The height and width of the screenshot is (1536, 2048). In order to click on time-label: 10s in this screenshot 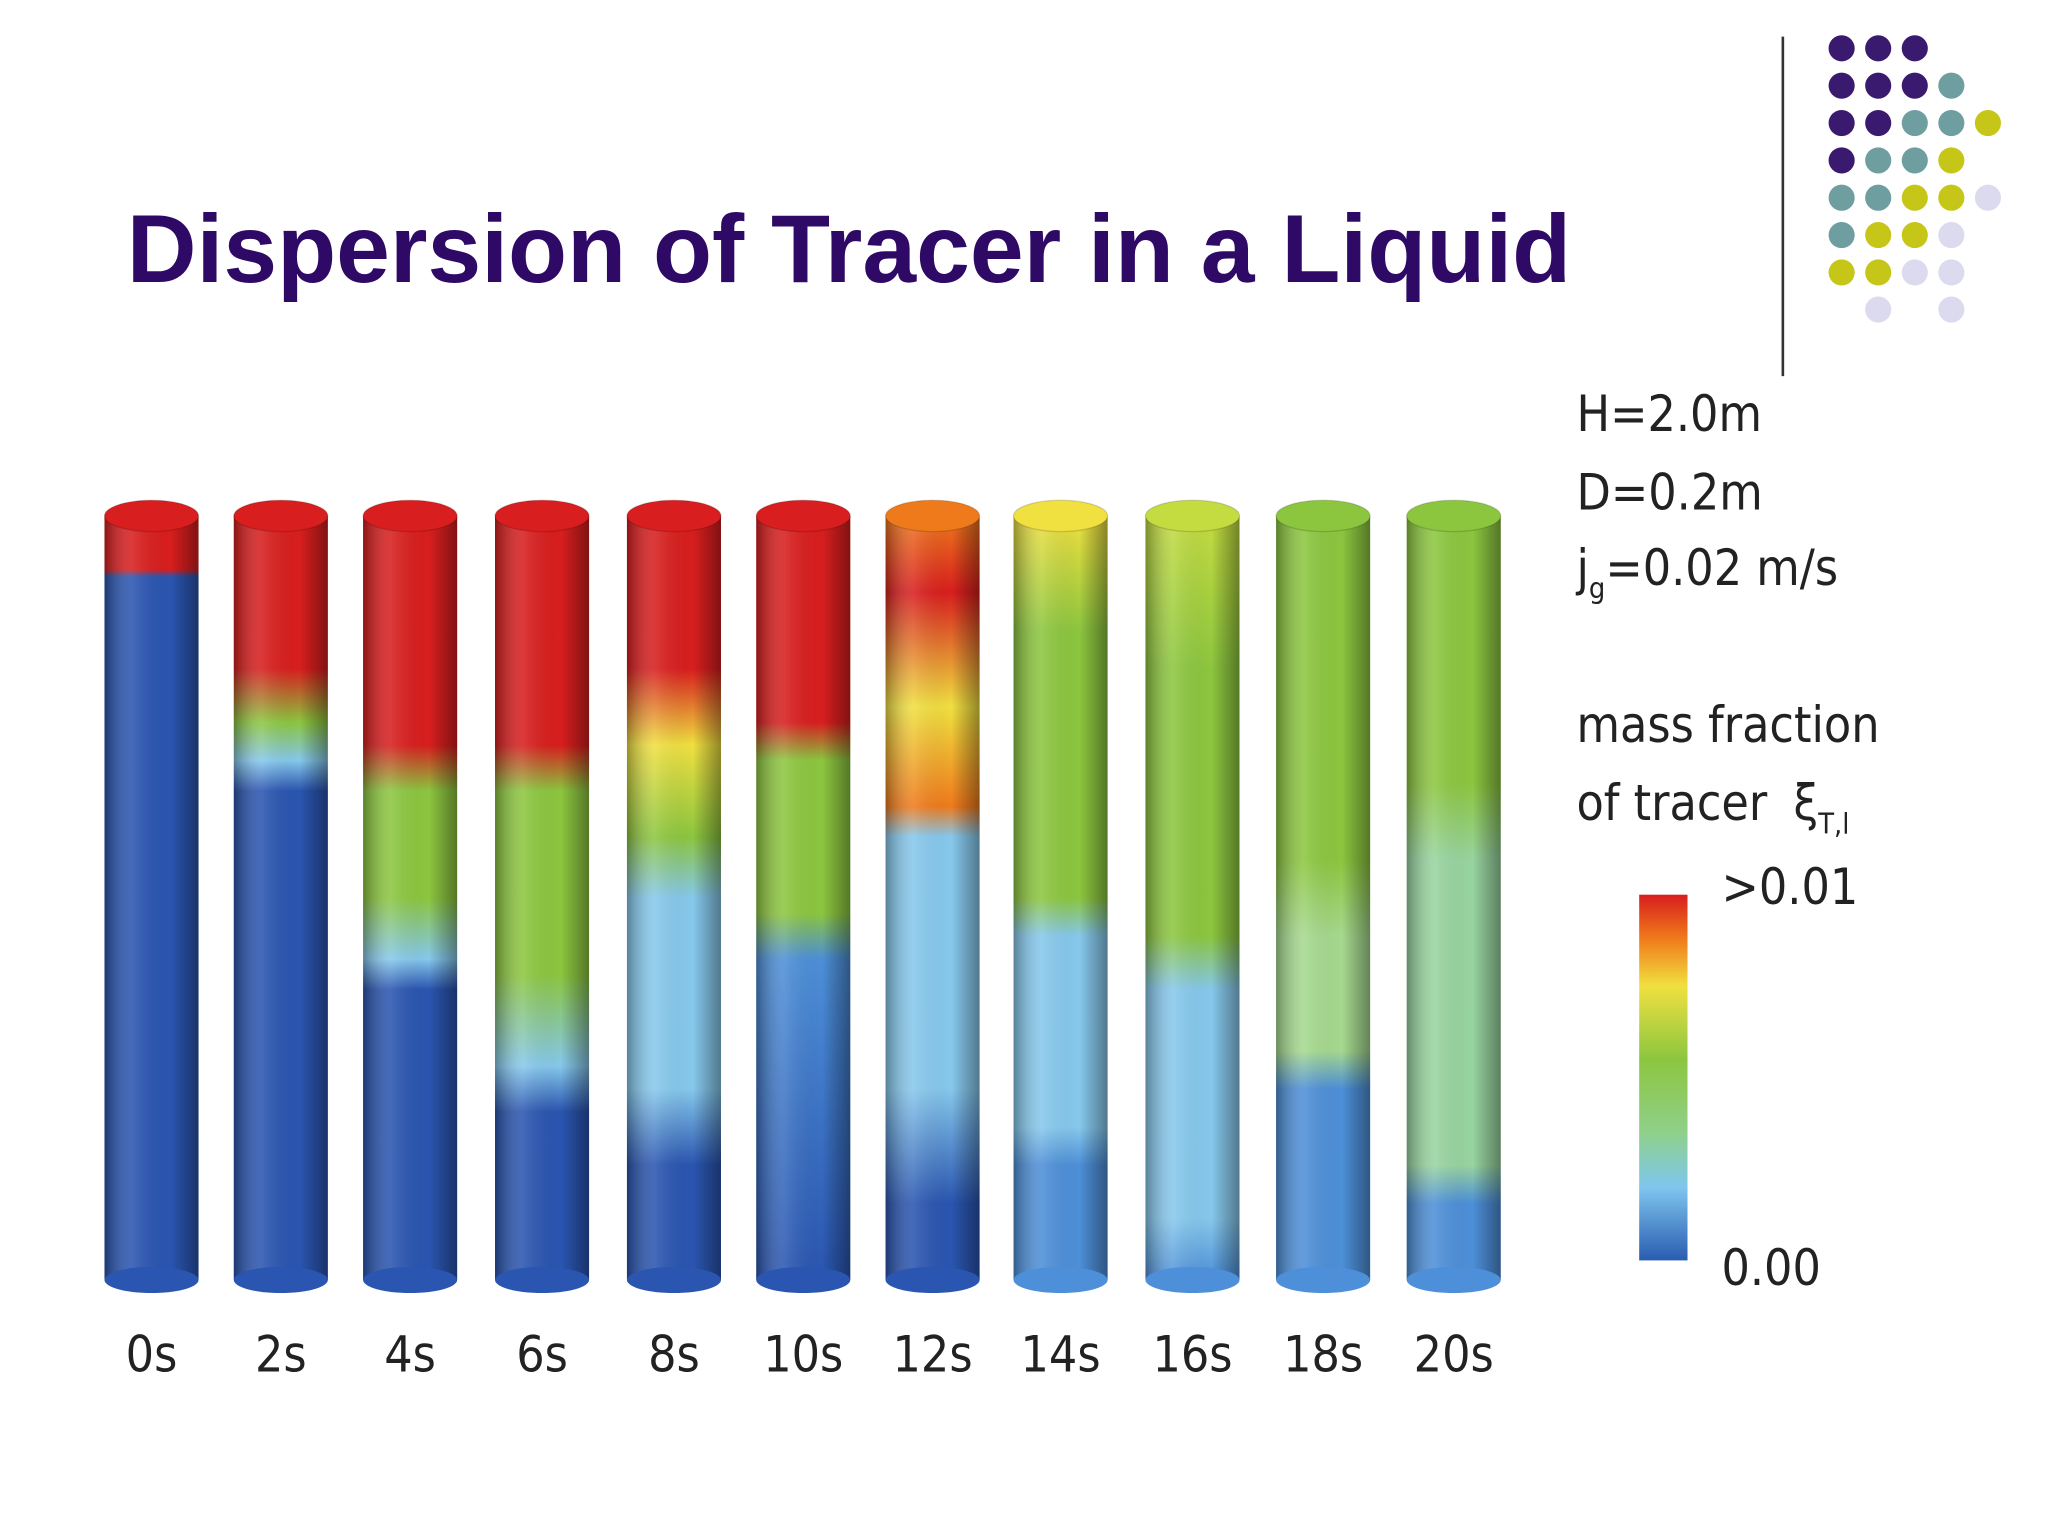, I will do `click(803, 1354)`.